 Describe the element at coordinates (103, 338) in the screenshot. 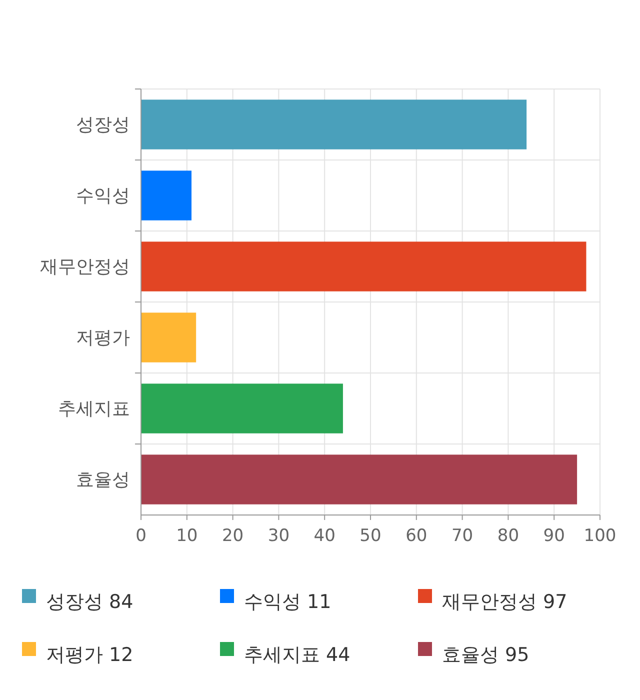

I see `y-tick-label: 저평가` at that location.